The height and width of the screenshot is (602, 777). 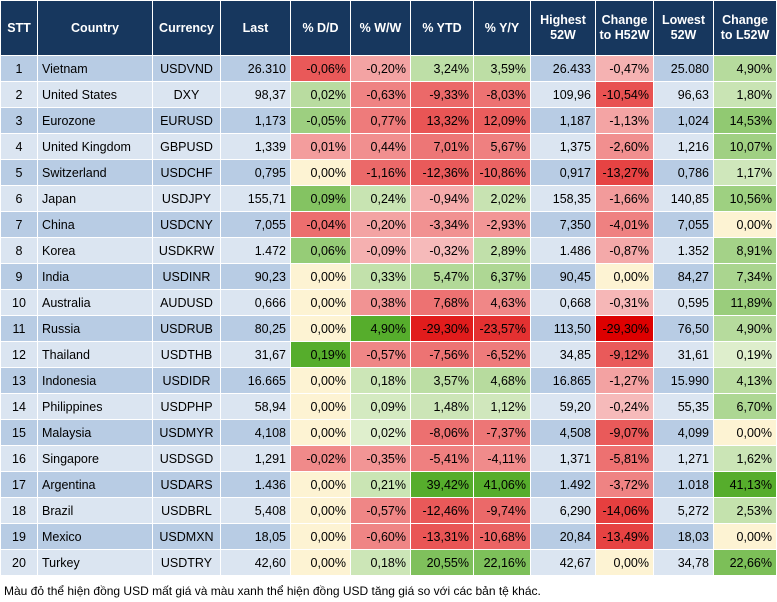 What do you see at coordinates (442, 562) in the screenshot?
I see `table-cell: 20,55%` at bounding box center [442, 562].